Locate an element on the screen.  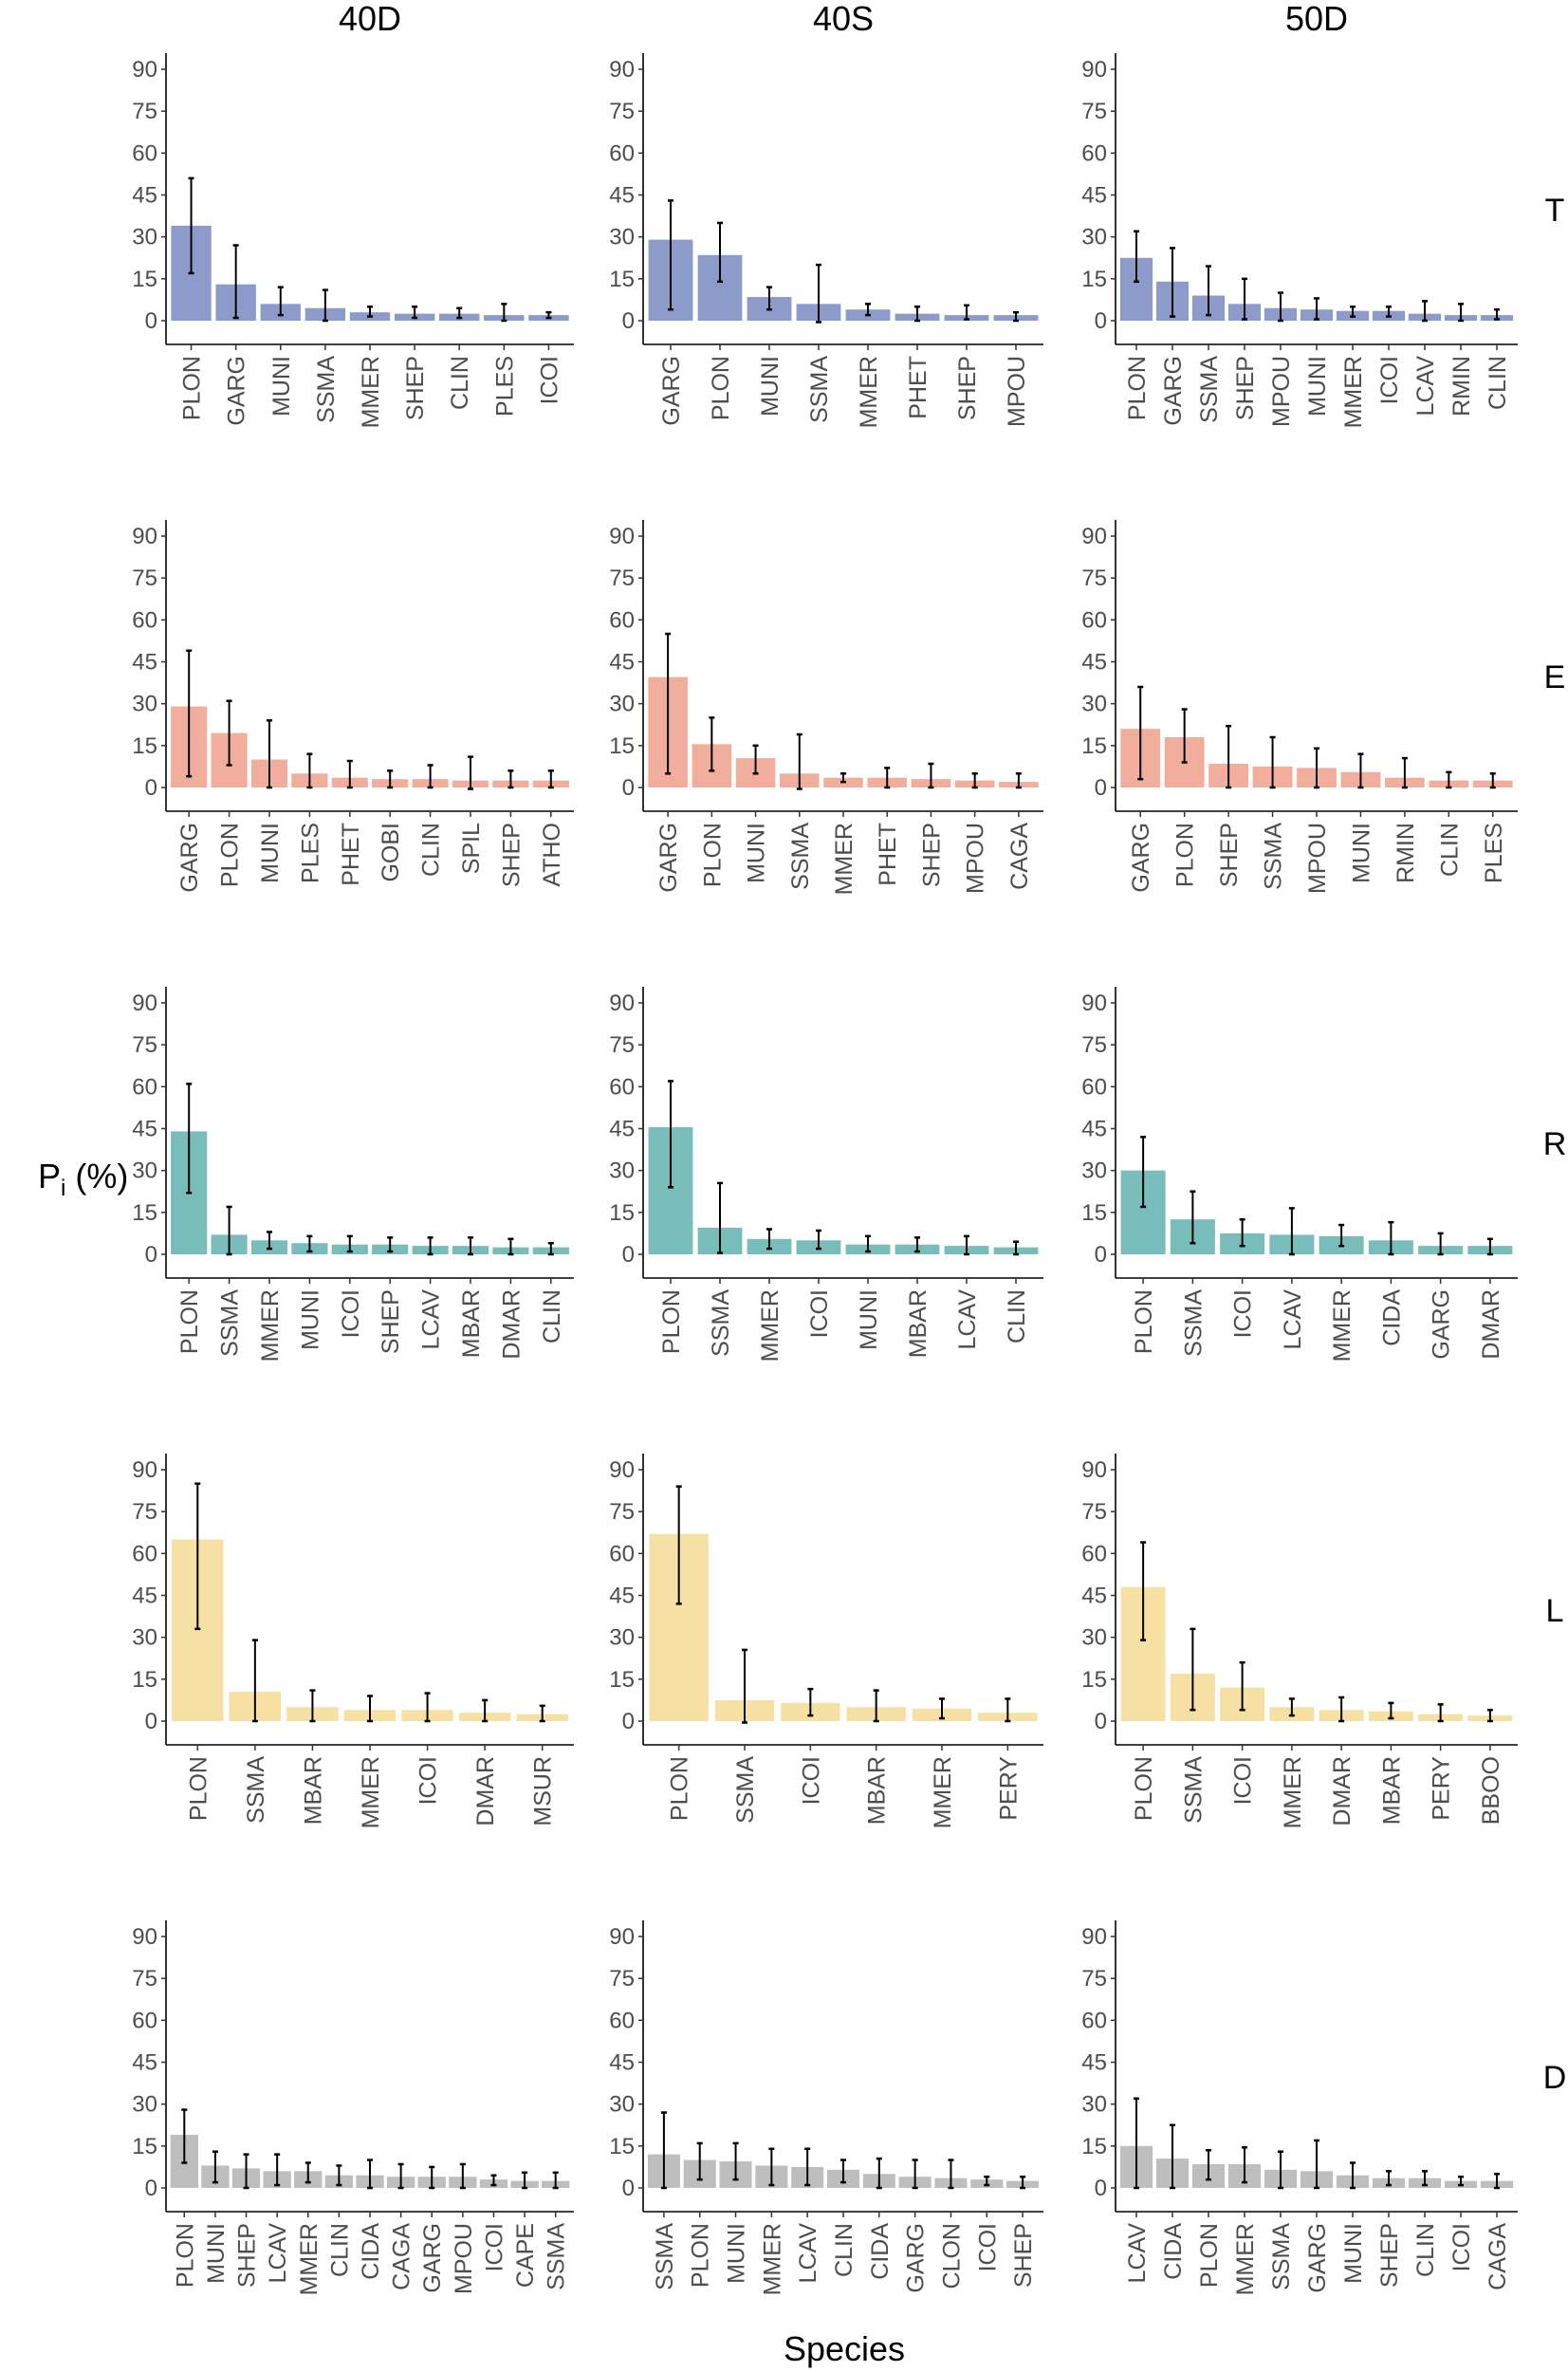
x-tick-label-cida: CIDA is located at coordinates (1173, 2251).